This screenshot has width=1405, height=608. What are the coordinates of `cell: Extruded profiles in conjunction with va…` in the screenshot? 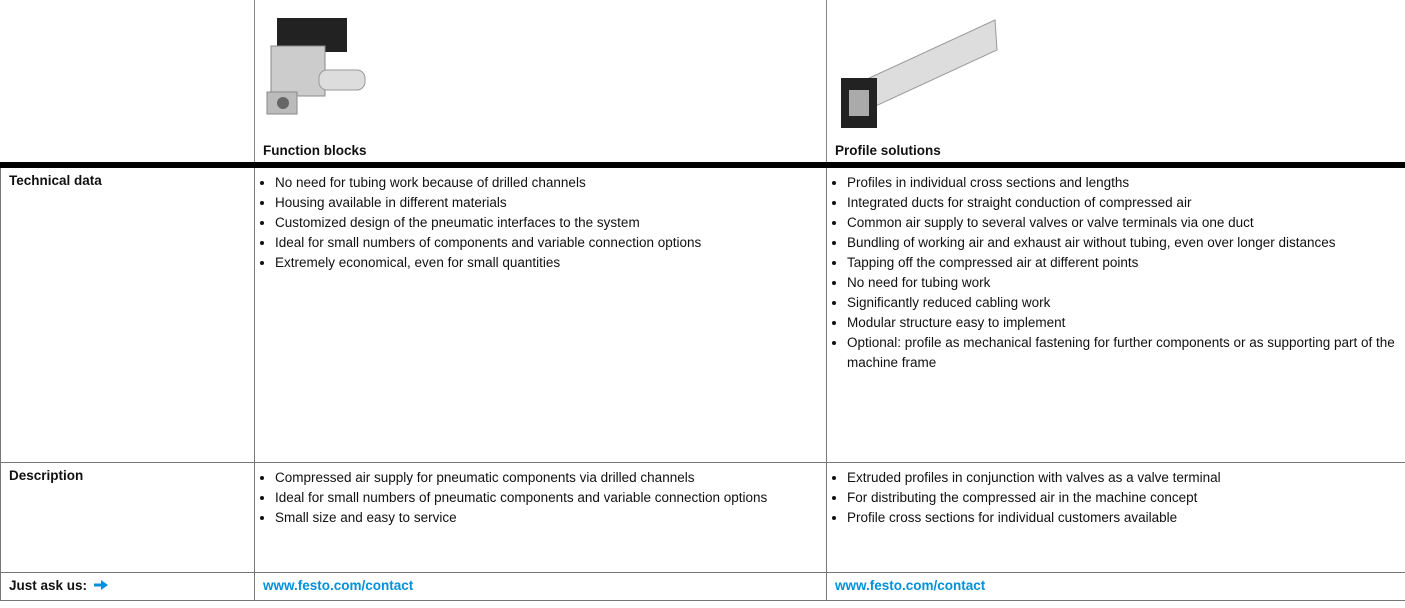 It's located at (1115, 517).